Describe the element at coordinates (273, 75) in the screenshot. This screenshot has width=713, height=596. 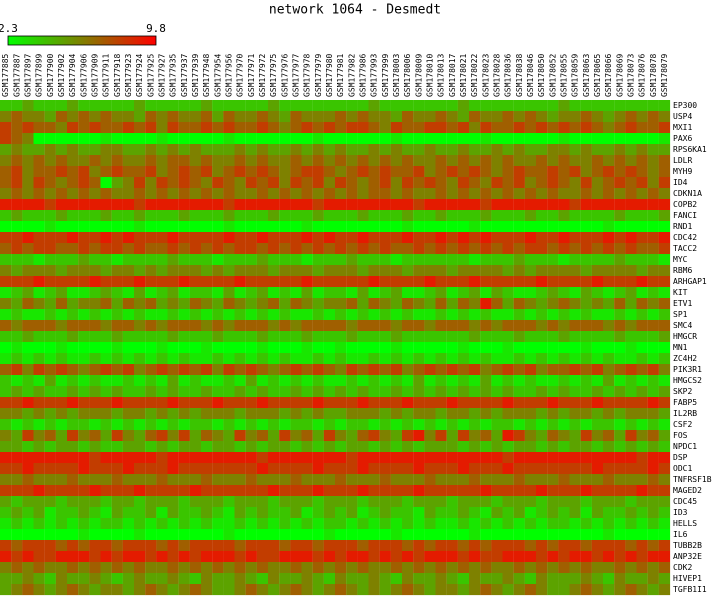
I see `column-label: GSM177975` at that location.